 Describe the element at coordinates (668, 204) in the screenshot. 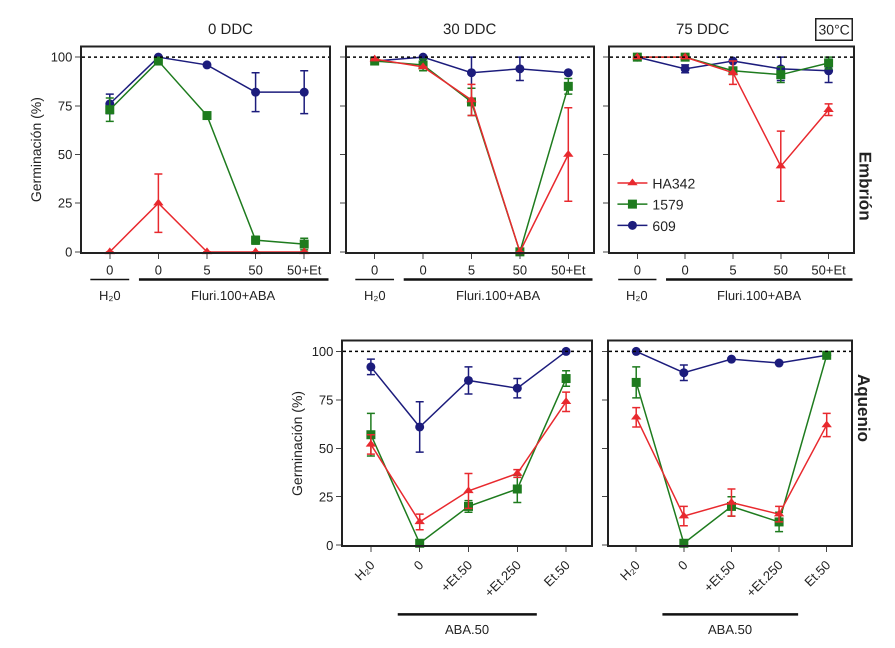

I see `legend-label: 1579` at that location.